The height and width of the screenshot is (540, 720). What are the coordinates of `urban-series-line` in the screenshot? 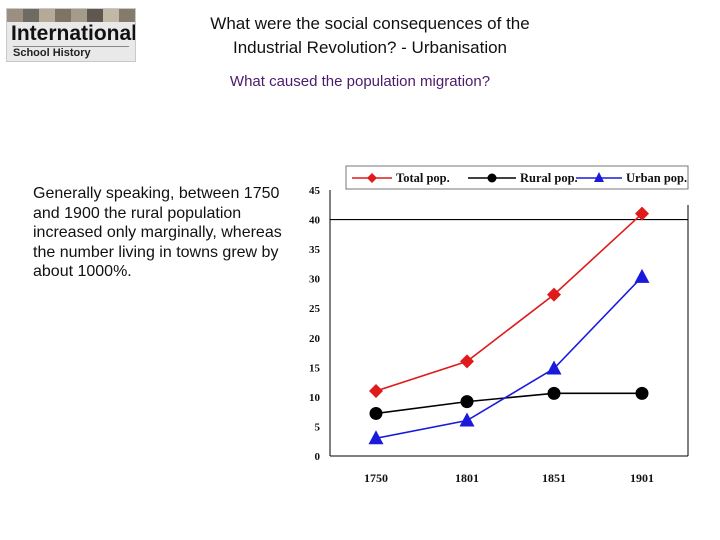 It's located at (509, 358).